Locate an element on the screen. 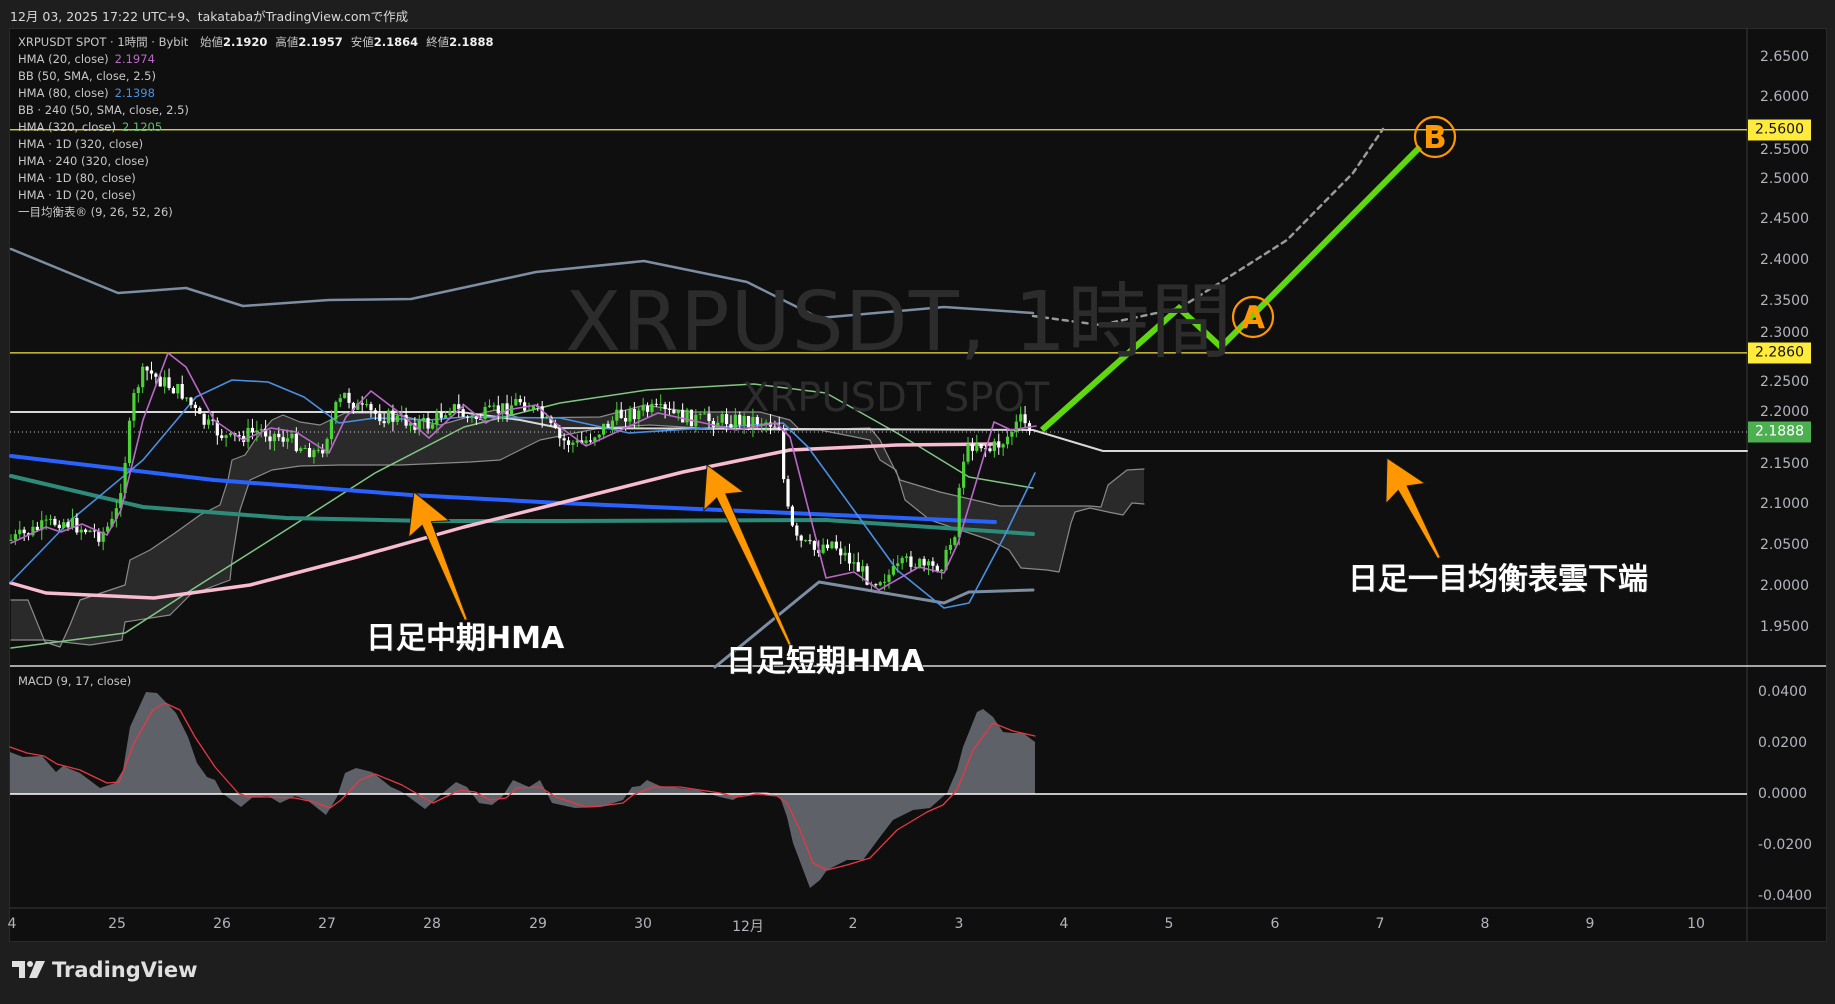 The image size is (1835, 1004). arrow-cloud-bottom is located at coordinates (1412, 508).